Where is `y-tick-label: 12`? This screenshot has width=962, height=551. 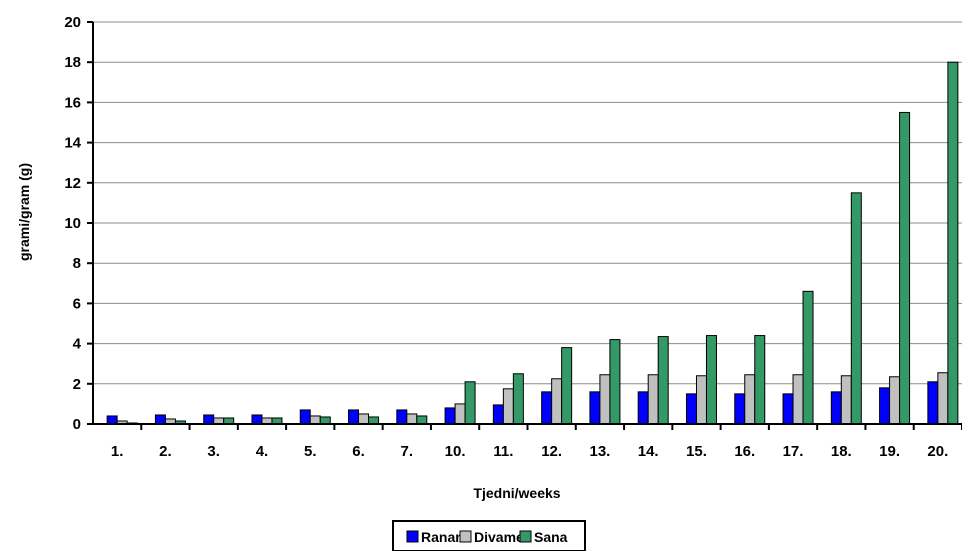
y-tick-label: 12 is located at coordinates (72, 183).